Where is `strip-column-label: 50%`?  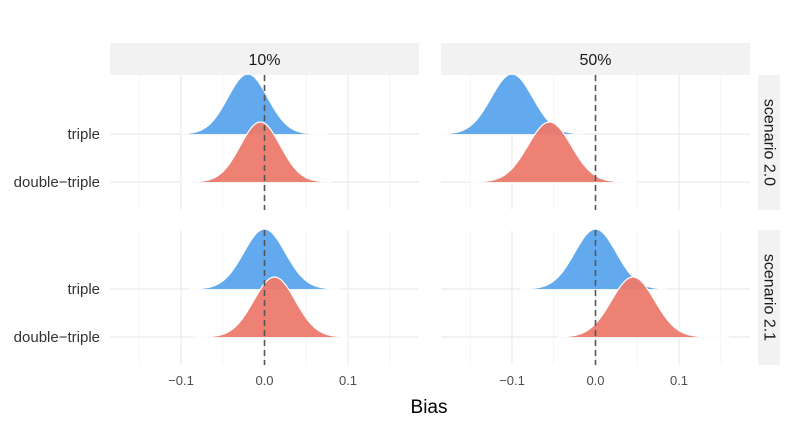
strip-column-label: 50% is located at coordinates (595, 60).